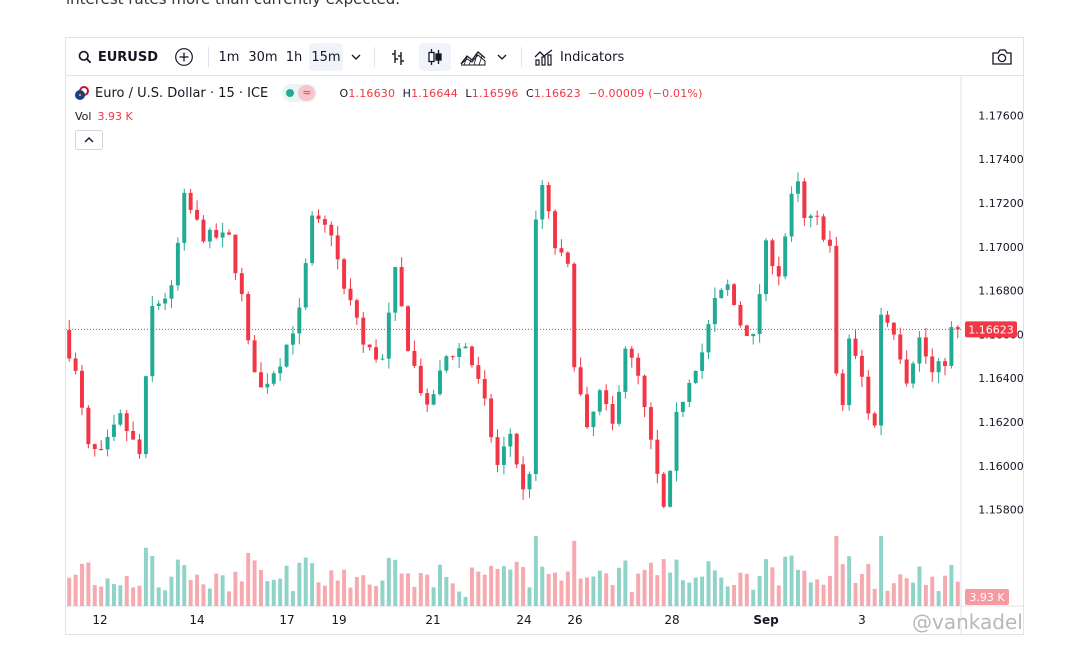 Image resolution: width=1076 pixels, height=662 pixels. What do you see at coordinates (326, 57) in the screenshot?
I see `interval-15m-button: 15m` at bounding box center [326, 57].